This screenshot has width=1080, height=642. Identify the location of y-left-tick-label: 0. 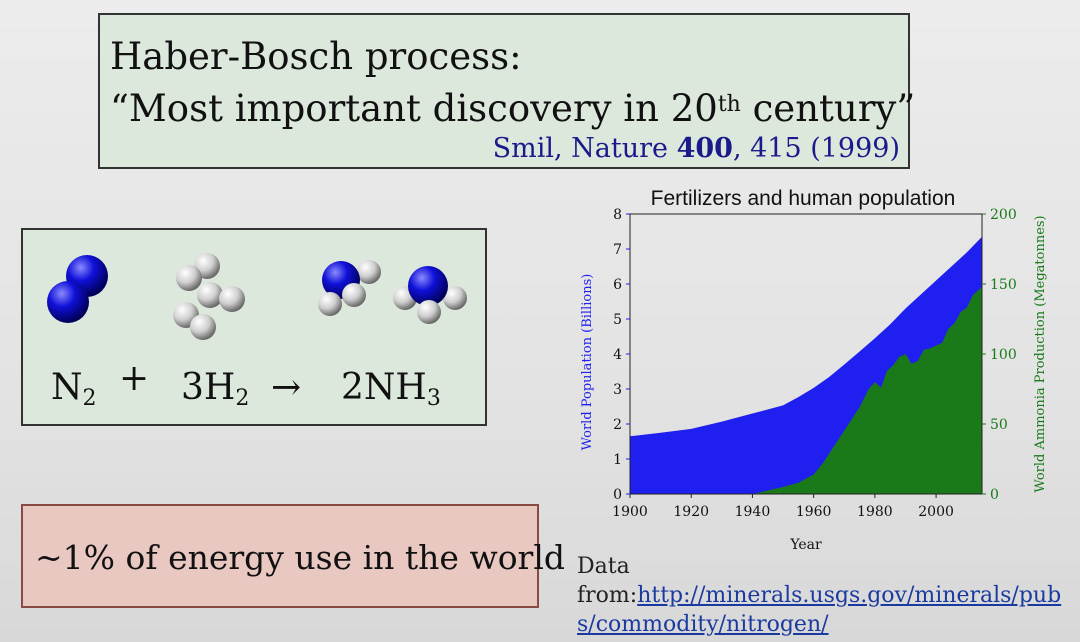
(617, 495).